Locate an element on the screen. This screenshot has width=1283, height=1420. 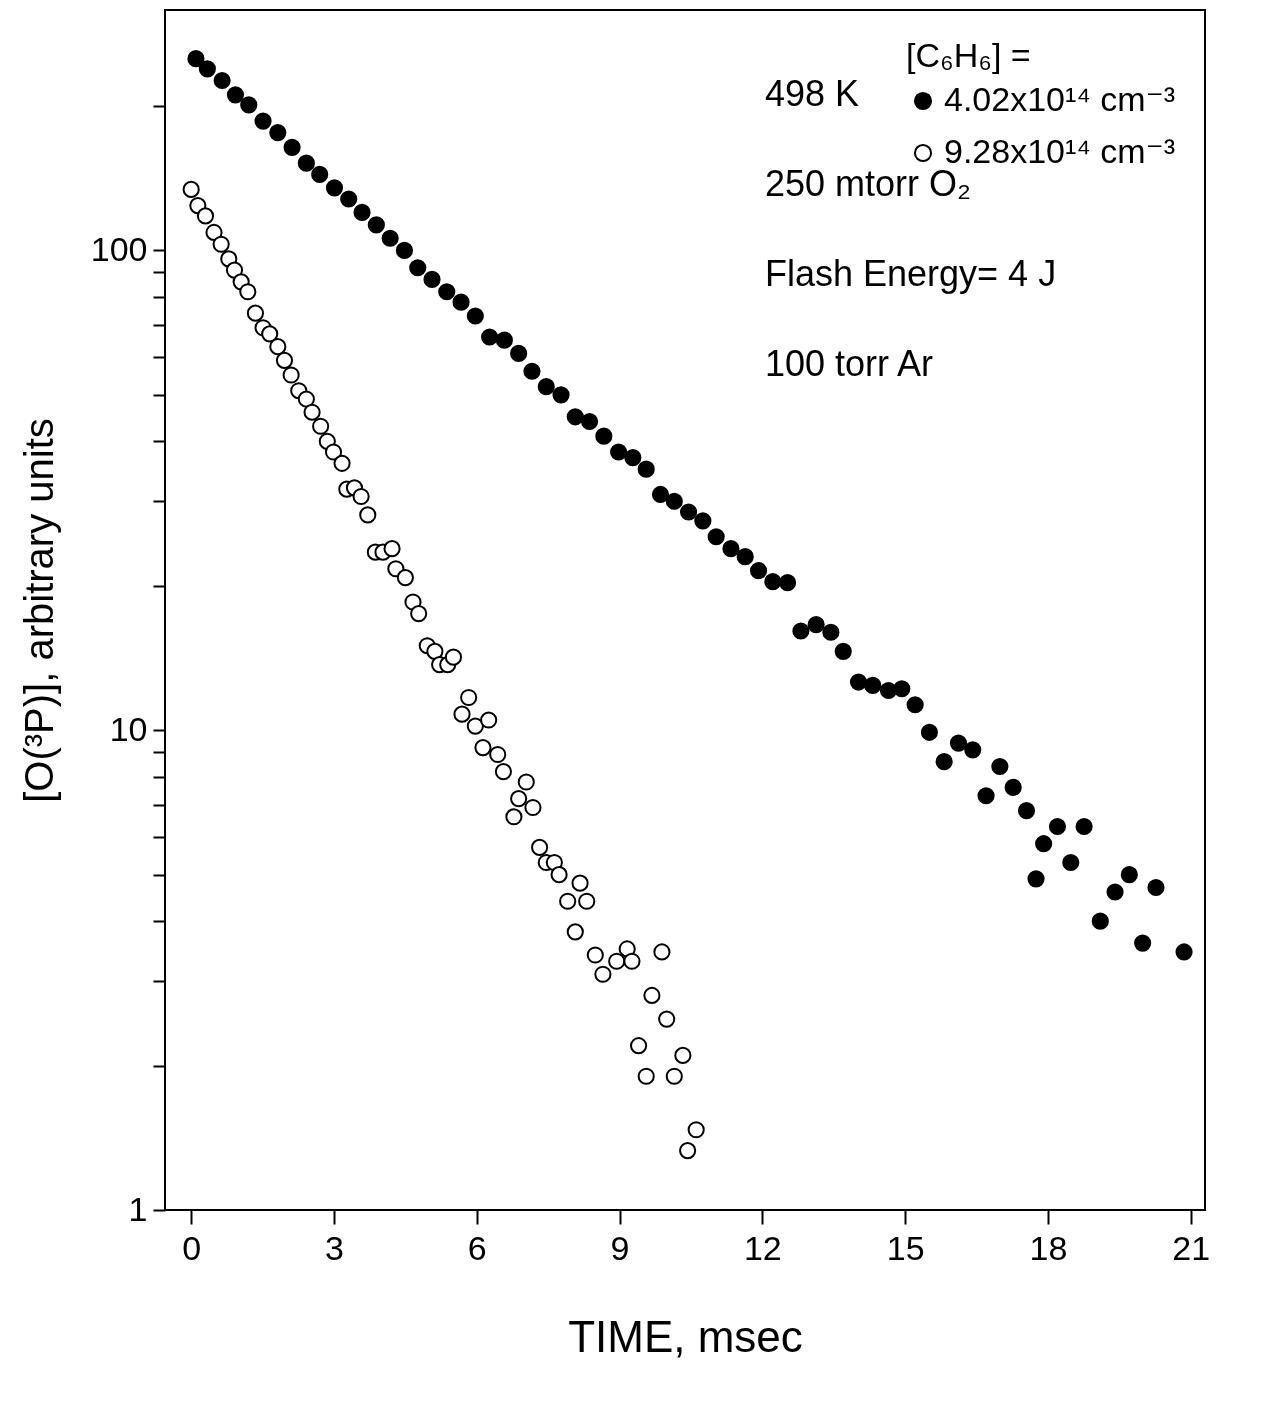
y-tick-label: 100 is located at coordinates (119, 248).